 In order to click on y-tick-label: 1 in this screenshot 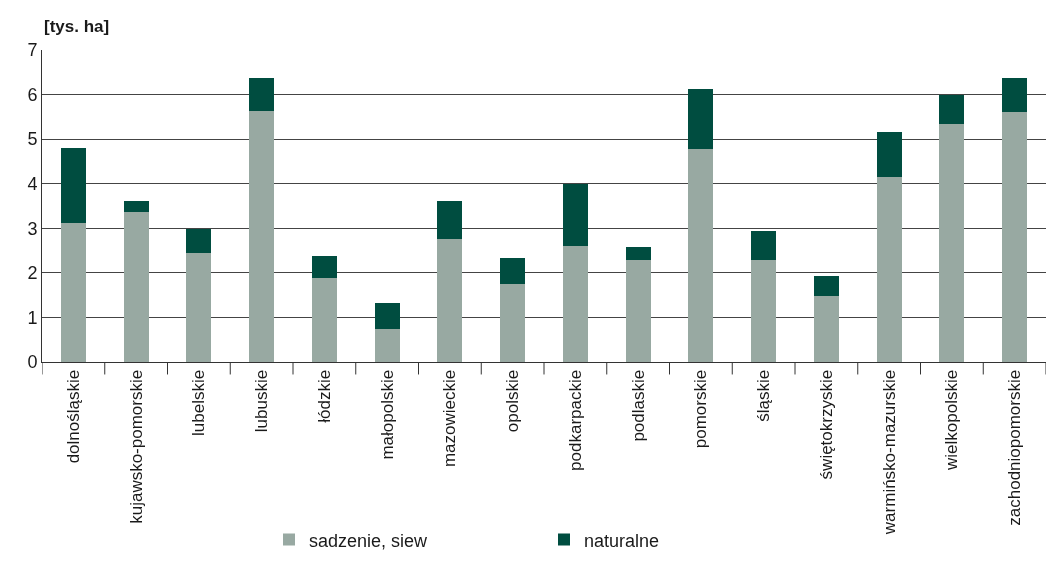, I will do `click(32, 317)`.